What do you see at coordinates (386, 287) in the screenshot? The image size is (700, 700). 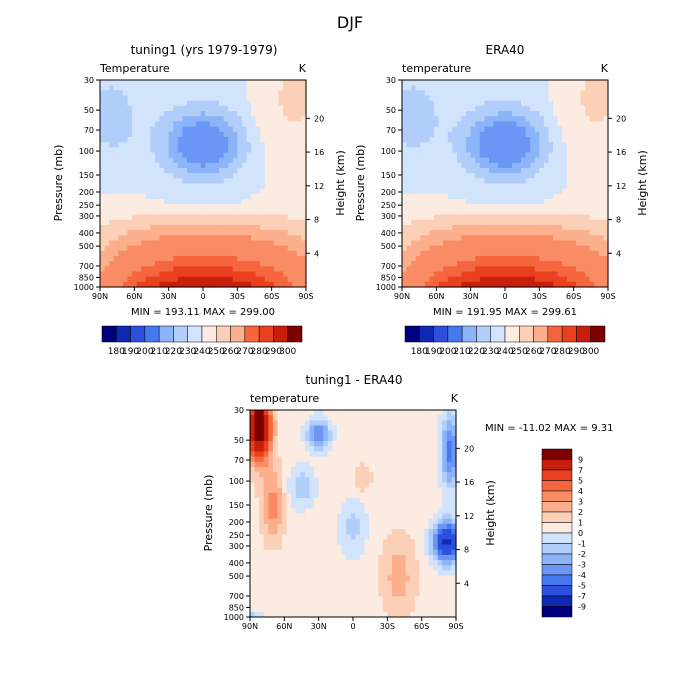 I see `y-tick-label: 1000` at bounding box center [386, 287].